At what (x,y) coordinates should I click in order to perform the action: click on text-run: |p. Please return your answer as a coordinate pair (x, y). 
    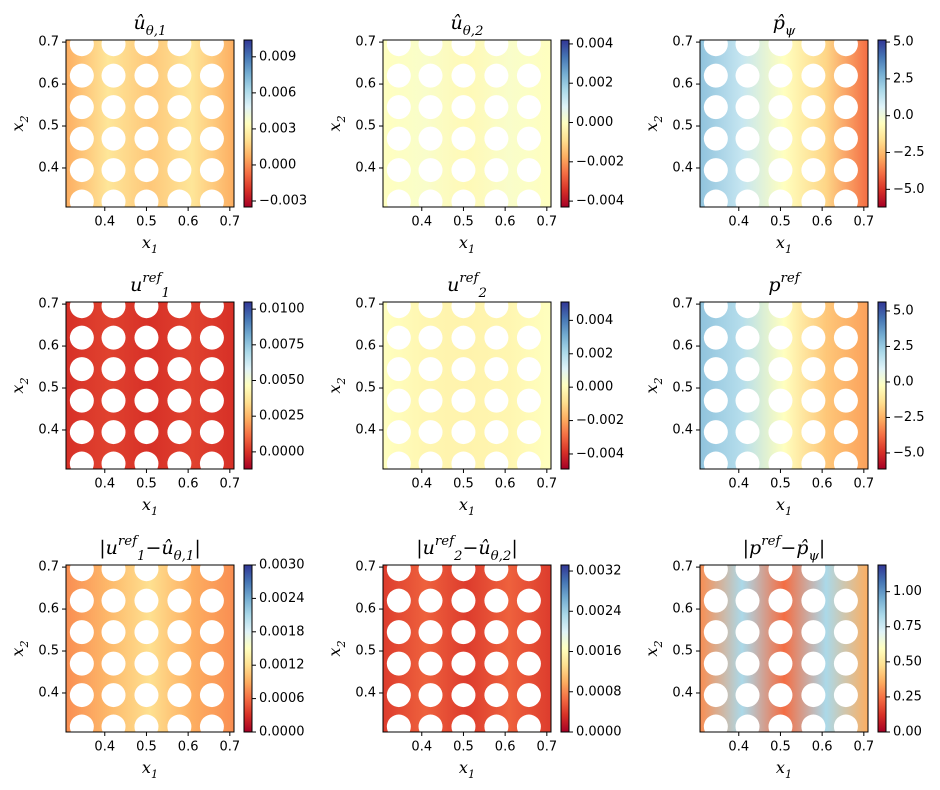
    Looking at the image, I should click on (752, 548).